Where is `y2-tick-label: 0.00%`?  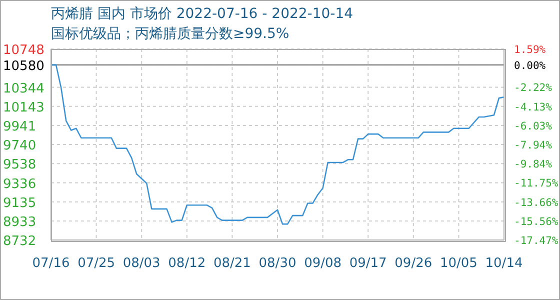 y2-tick-label: 0.00% is located at coordinates (530, 66).